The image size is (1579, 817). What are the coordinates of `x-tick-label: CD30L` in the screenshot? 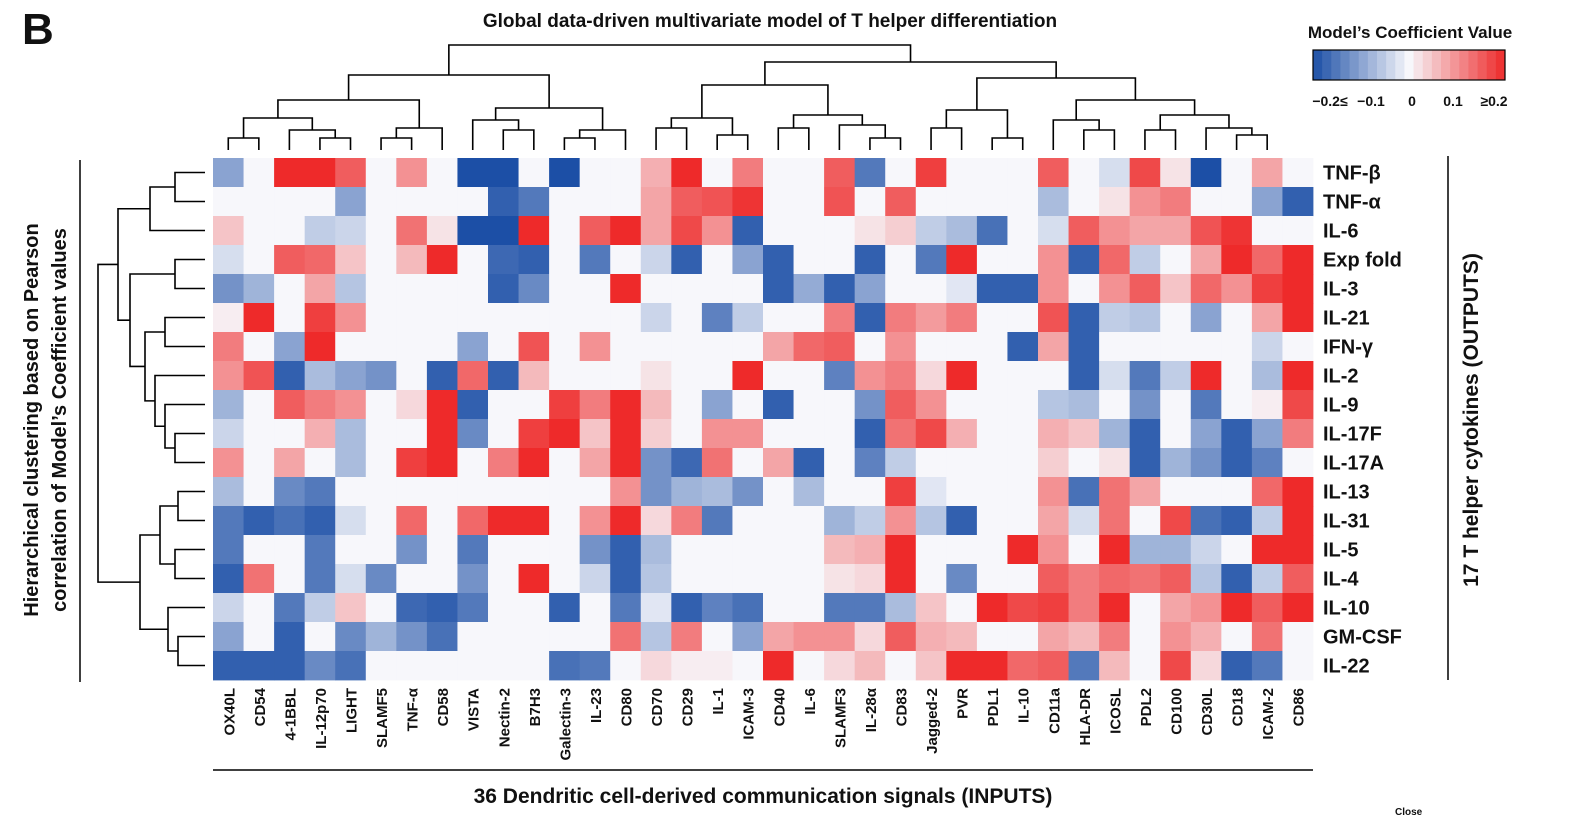 It's located at (1207, 712).